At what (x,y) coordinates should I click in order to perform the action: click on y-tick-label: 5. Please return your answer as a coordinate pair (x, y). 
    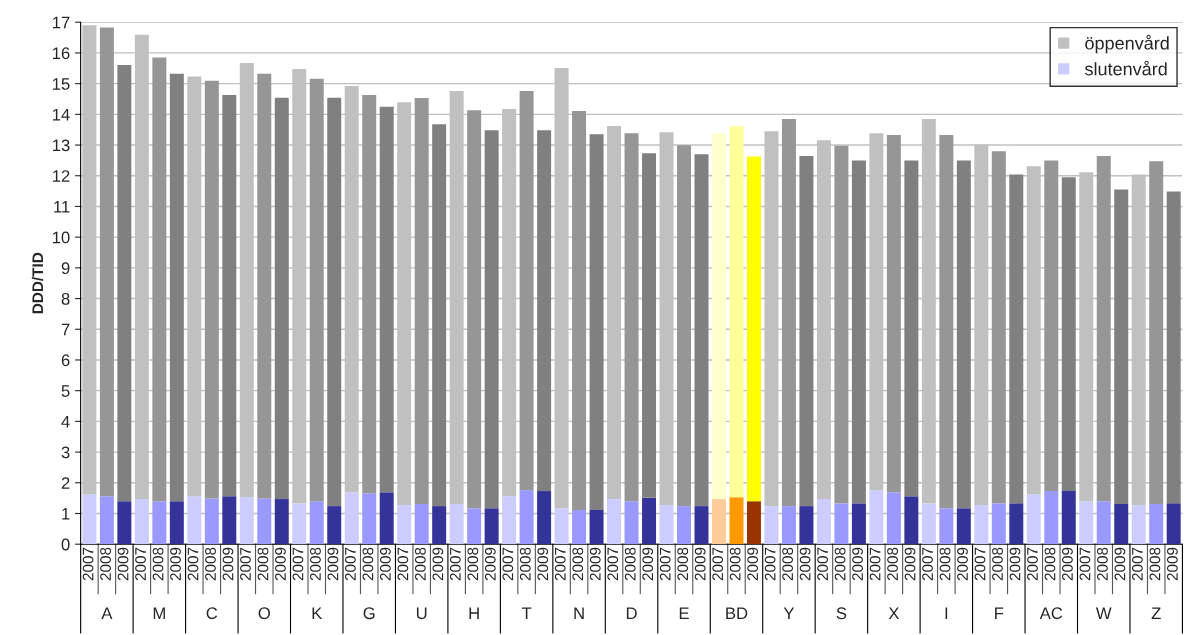
    Looking at the image, I should click on (65, 391).